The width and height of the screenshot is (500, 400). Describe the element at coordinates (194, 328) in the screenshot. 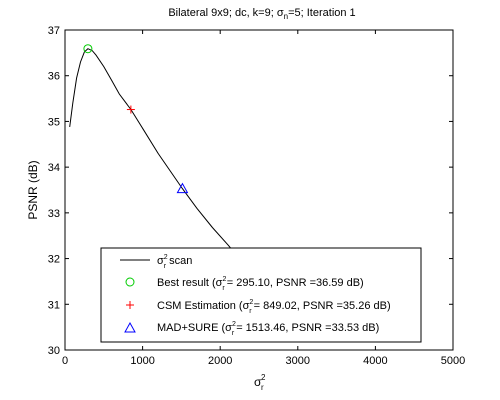

I see `legend-mad-pre: MAD+SURE (σ` at that location.